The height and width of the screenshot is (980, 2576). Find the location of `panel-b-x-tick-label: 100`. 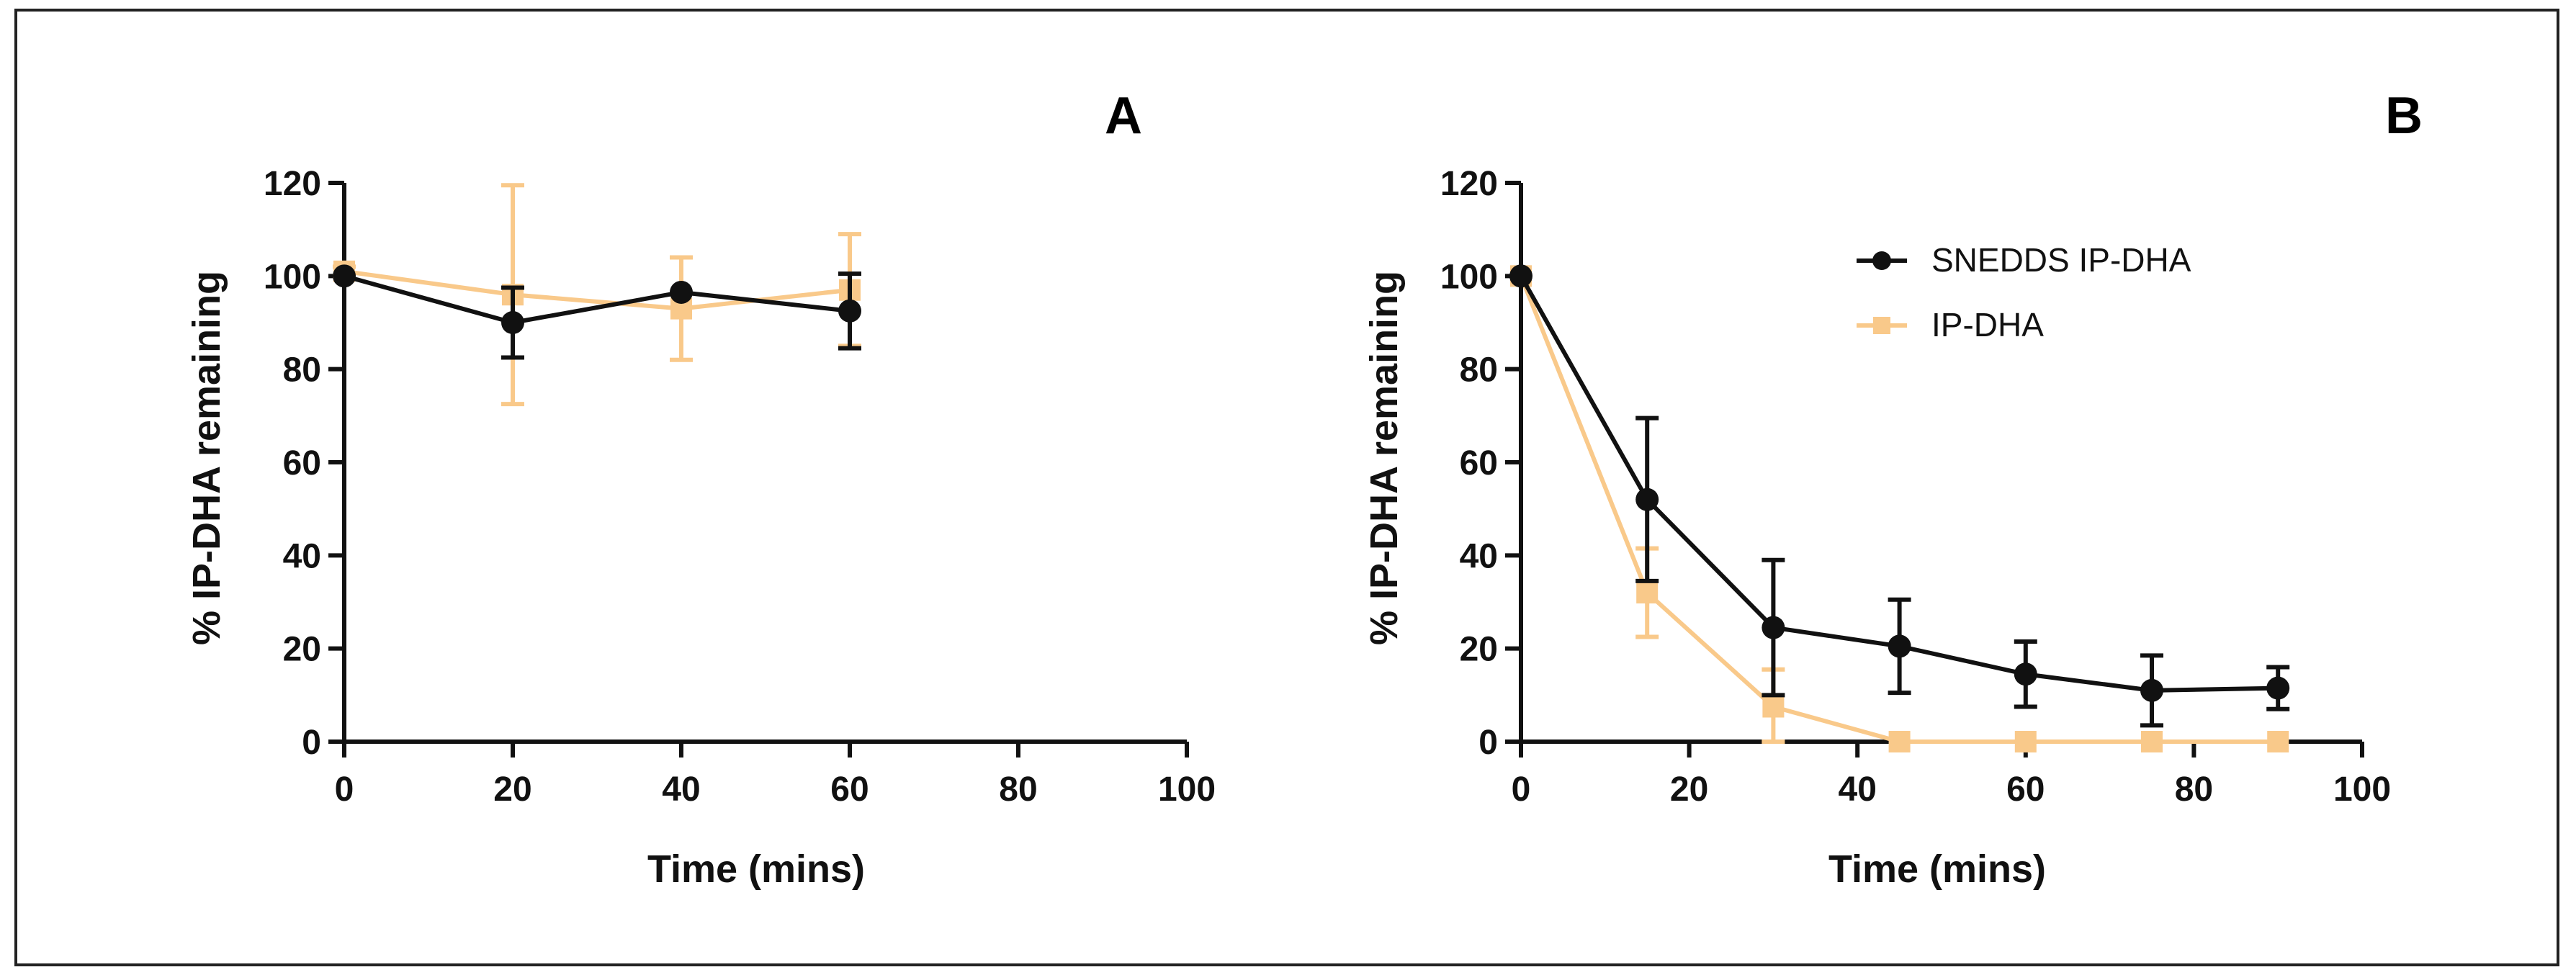

panel-b-x-tick-label: 100 is located at coordinates (2362, 789).